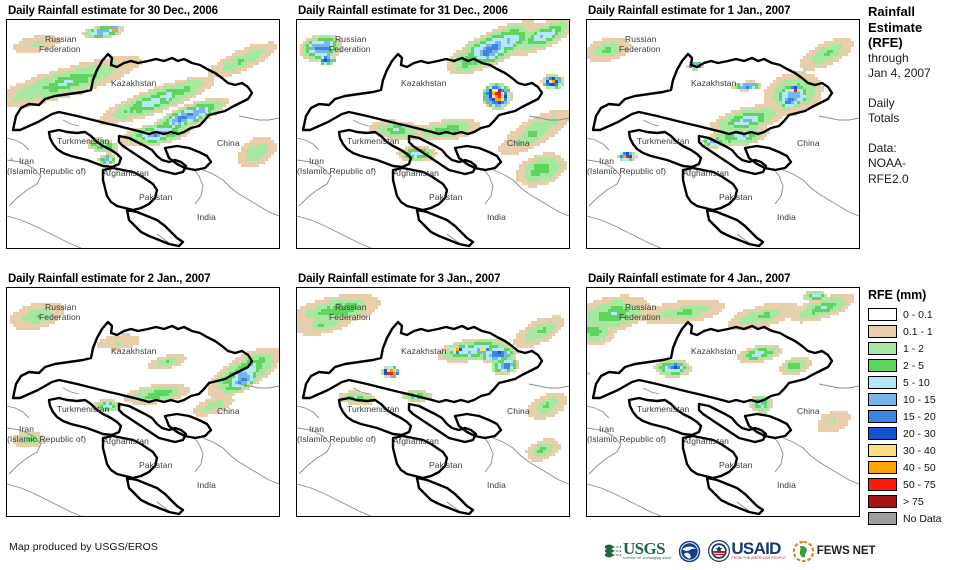 The height and width of the screenshot is (570, 965). Describe the element at coordinates (109, 279) in the screenshot. I see `map-panel-title-4: Daily Rainfall estimate for 2 Jan., 2007` at that location.